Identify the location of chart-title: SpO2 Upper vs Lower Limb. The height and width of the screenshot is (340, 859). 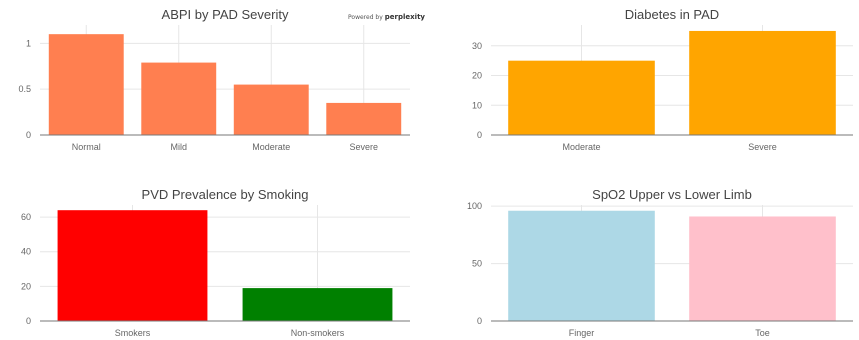
(672, 194).